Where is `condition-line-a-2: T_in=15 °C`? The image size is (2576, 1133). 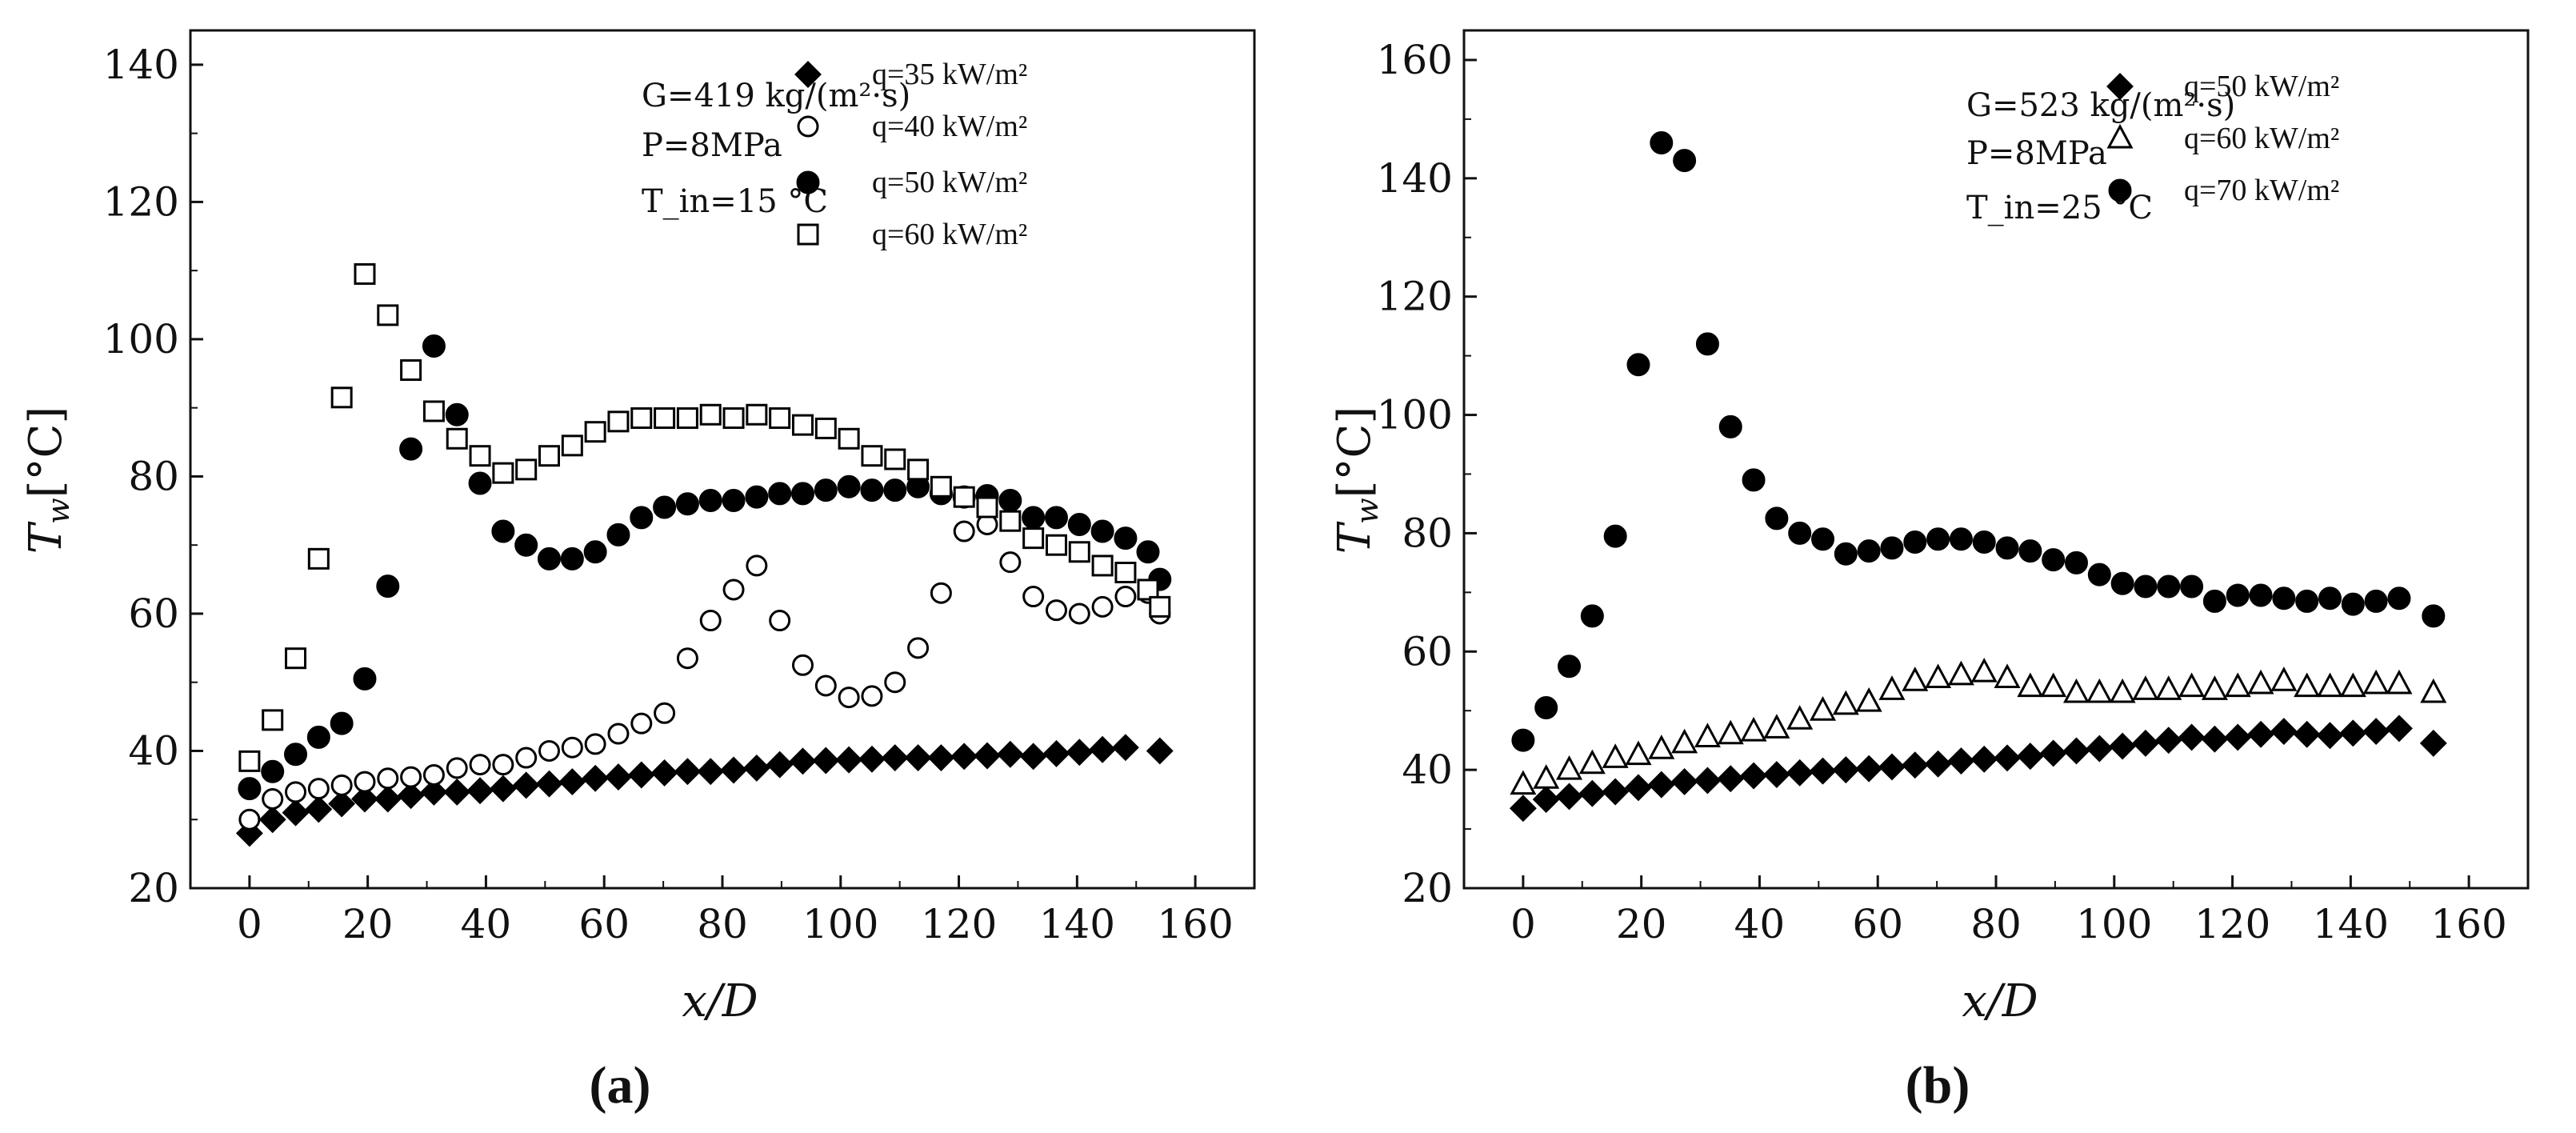
condition-line-a-2: T_in=15 °C is located at coordinates (735, 201).